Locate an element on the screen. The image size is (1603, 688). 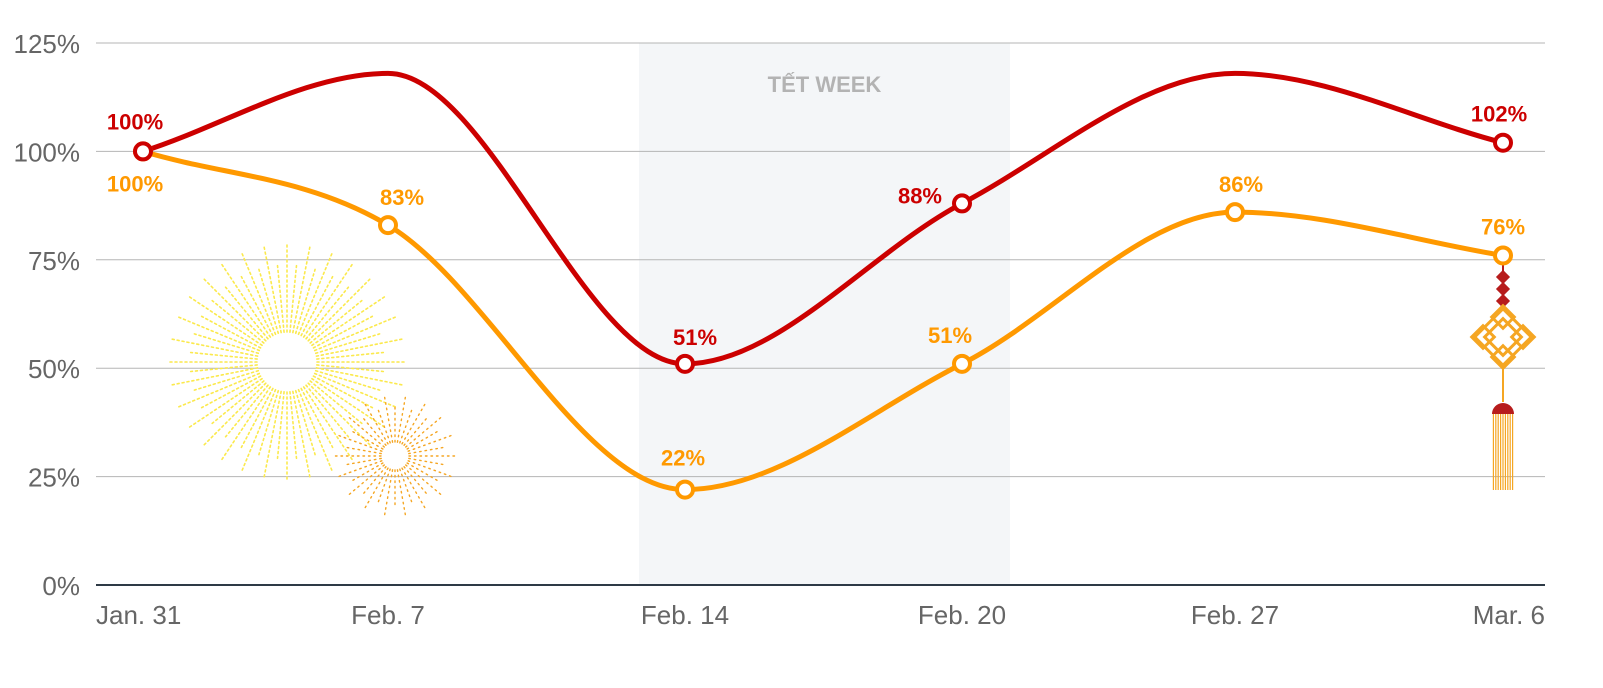
x-tick-label: Feb. 20 is located at coordinates (962, 615).